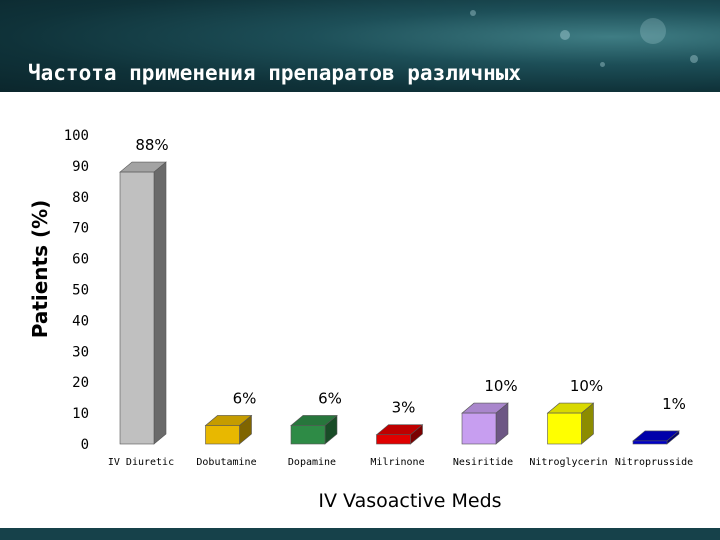 The width and height of the screenshot is (720, 540). What do you see at coordinates (80, 321) in the screenshot?
I see `y-tick-40: 40` at bounding box center [80, 321].